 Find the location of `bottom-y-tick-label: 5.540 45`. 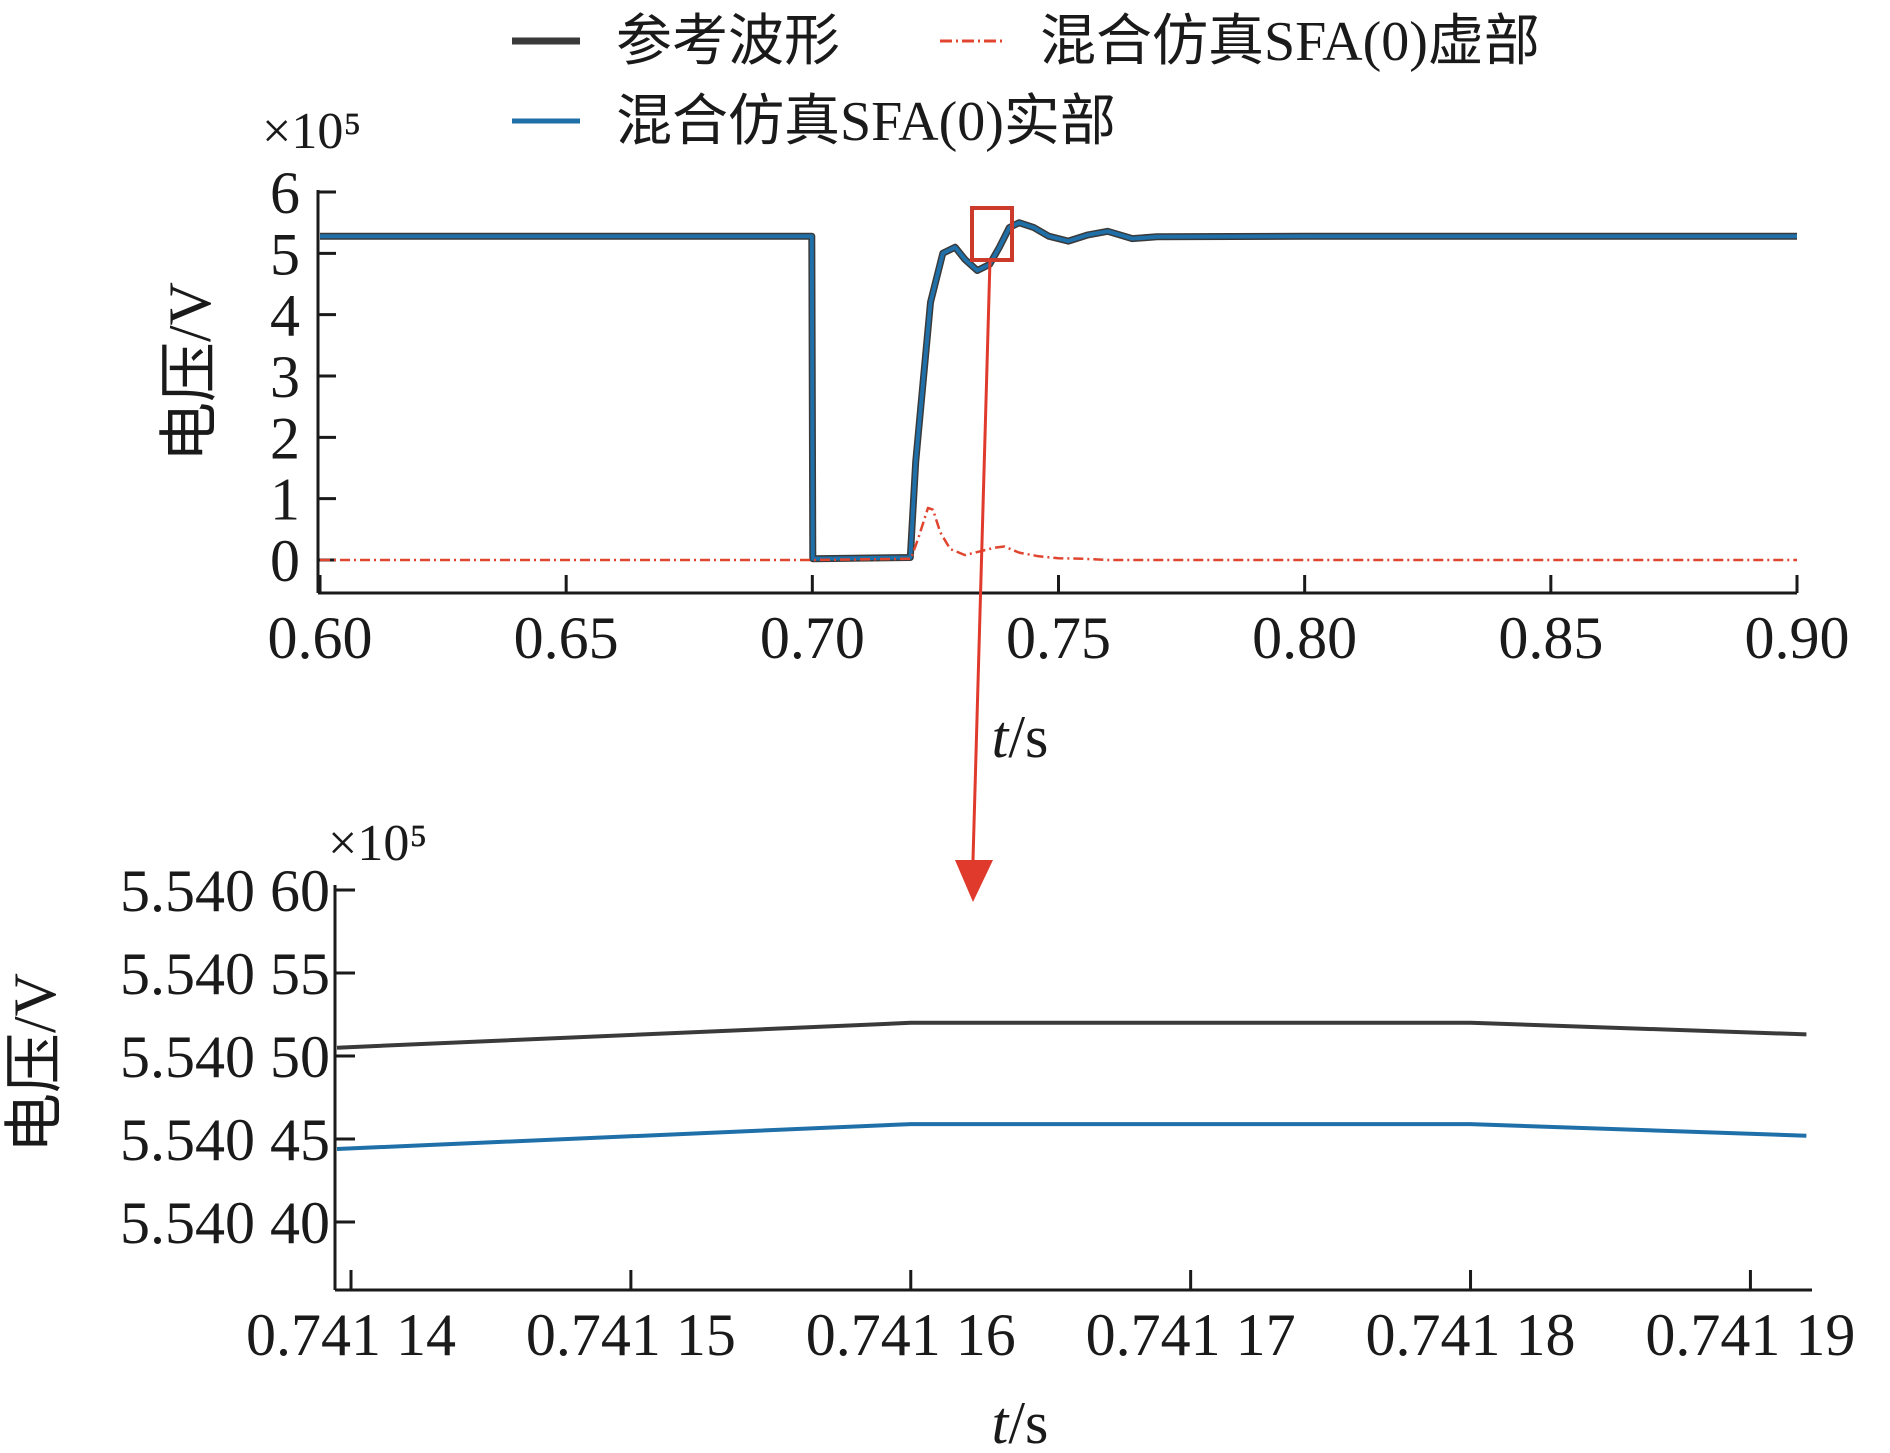

bottom-y-tick-label: 5.540 45 is located at coordinates (225, 1140).